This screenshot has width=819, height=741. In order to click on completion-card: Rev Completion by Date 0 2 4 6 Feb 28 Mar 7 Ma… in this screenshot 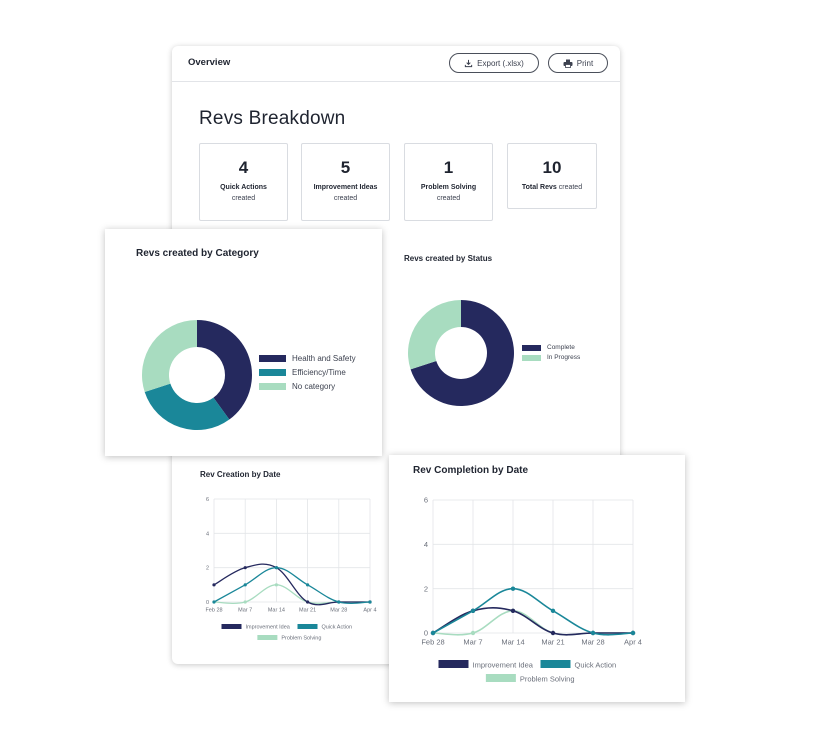, I will do `click(537, 578)`.